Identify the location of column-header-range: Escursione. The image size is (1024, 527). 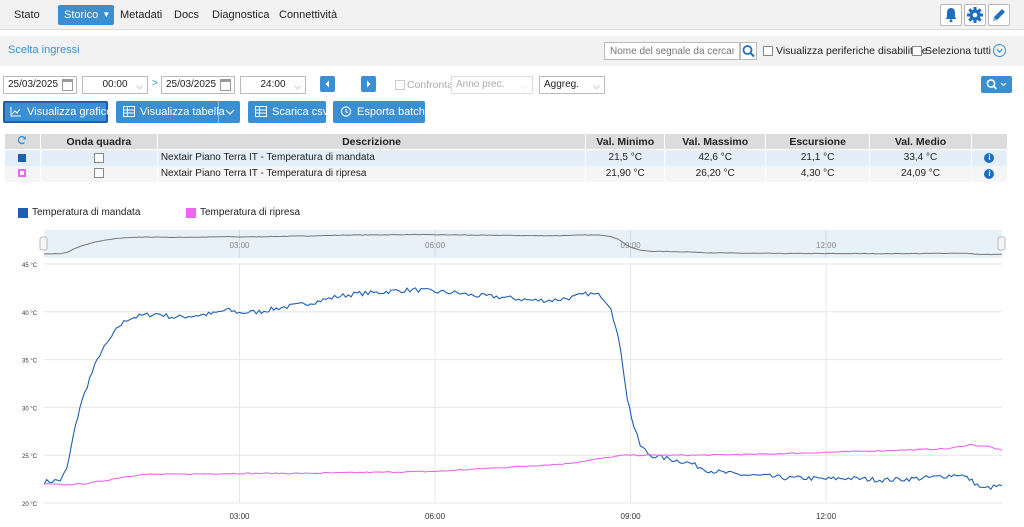
(818, 141).